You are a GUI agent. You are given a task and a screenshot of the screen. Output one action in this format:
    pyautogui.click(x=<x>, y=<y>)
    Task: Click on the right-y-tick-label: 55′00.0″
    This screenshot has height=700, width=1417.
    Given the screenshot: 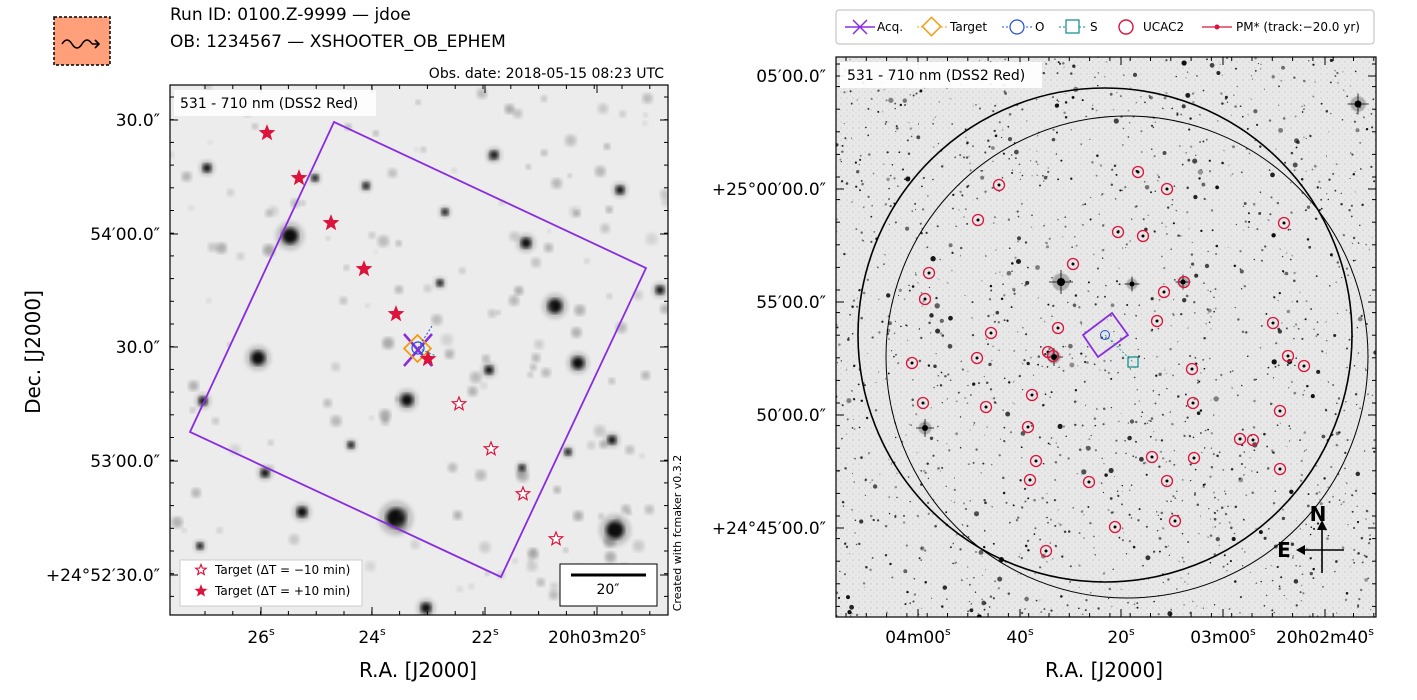 What is the action you would take?
    pyautogui.click(x=791, y=303)
    